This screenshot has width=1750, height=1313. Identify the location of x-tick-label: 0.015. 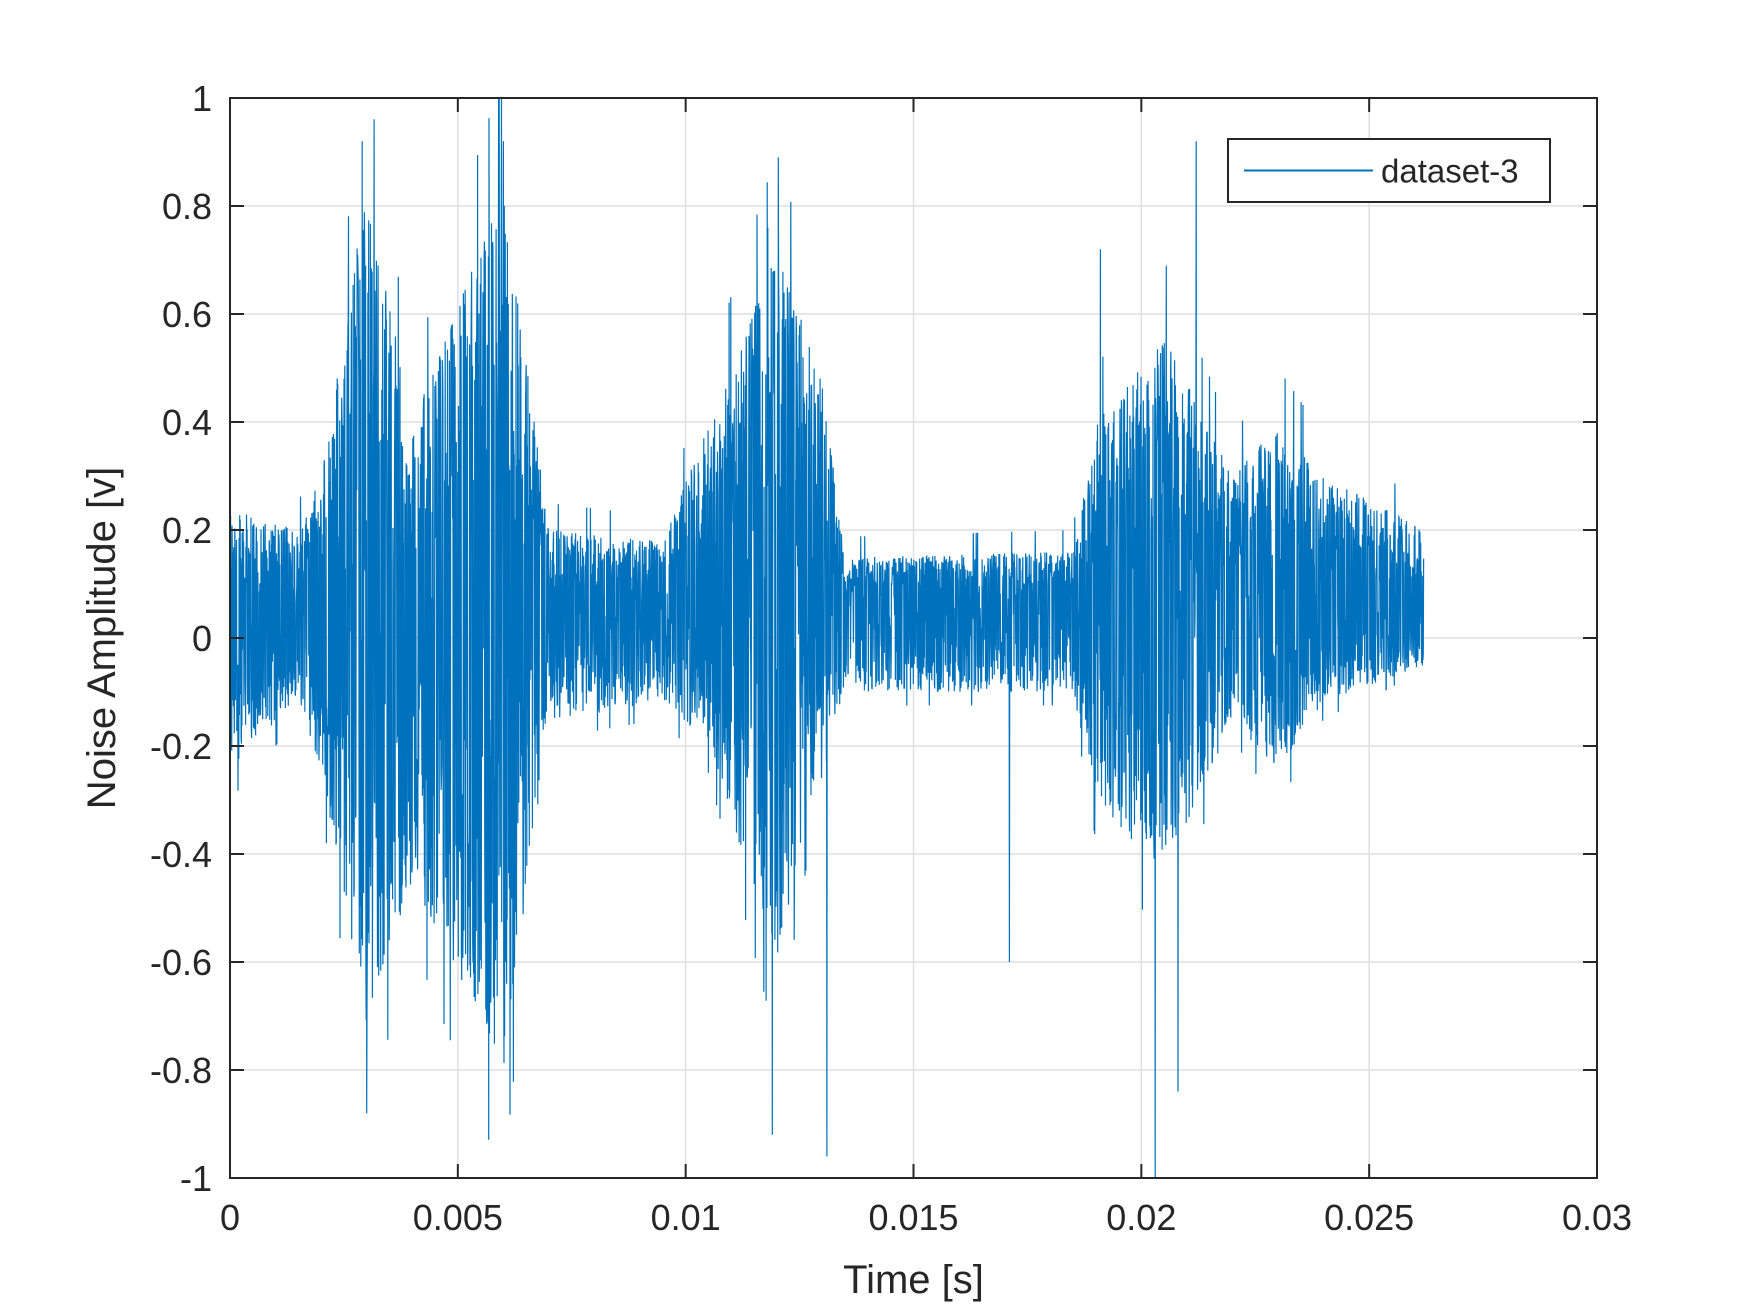
(913, 1217).